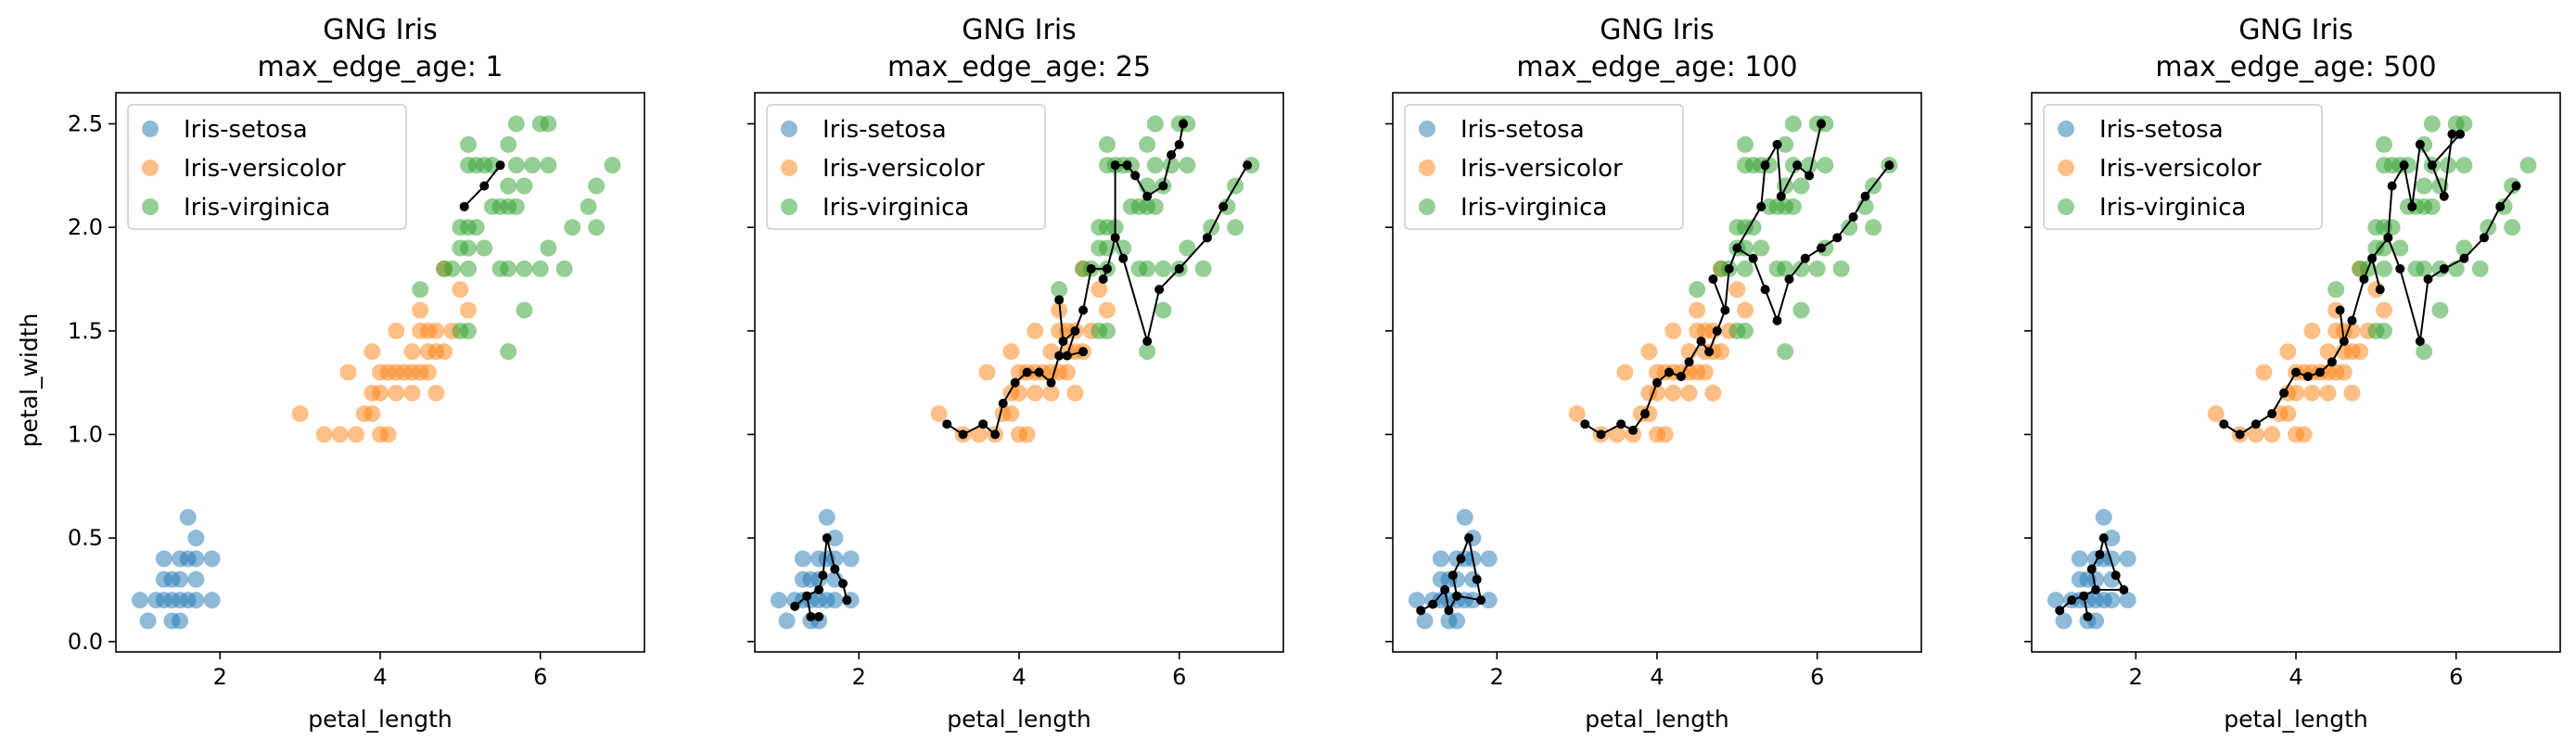  Describe the element at coordinates (257, 208) in the screenshot. I see `legend-label: Iris-virginica` at that location.